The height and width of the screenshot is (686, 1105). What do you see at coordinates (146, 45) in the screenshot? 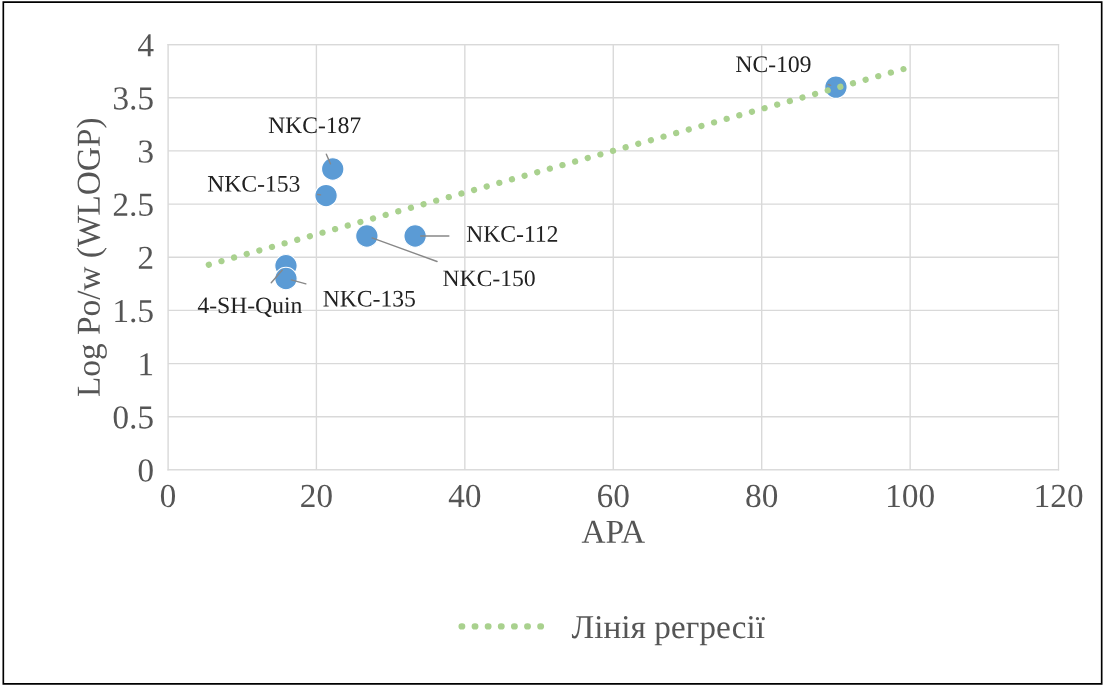
I see `y-tick-label: 4` at bounding box center [146, 45].